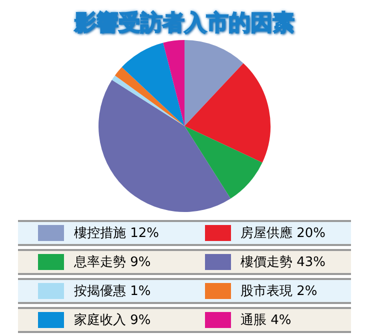 This screenshot has height=336, width=369. I want to click on legend-label: 樓價走勢, so click(266, 262).